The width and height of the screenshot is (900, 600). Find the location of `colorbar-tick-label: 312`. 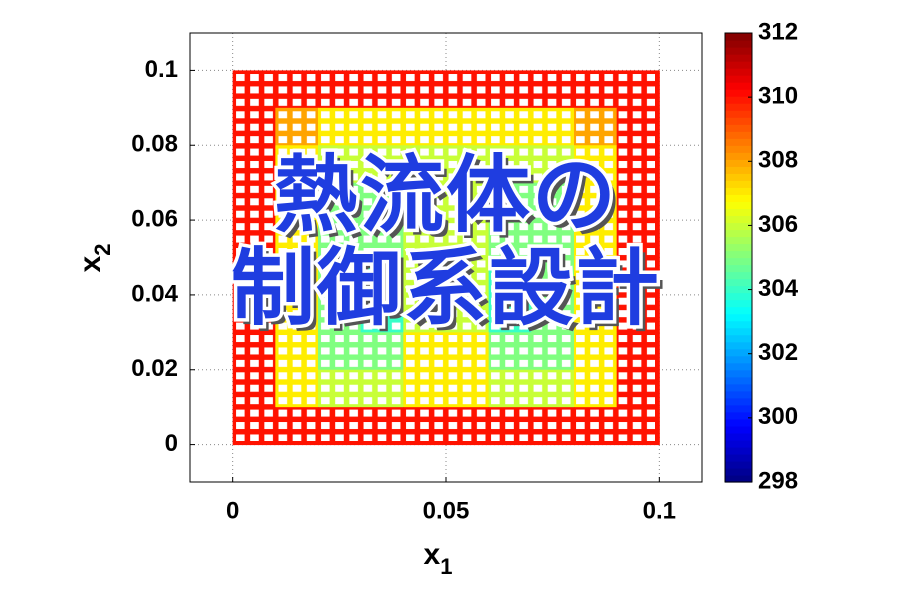

colorbar-tick-label: 312 is located at coordinates (778, 31).